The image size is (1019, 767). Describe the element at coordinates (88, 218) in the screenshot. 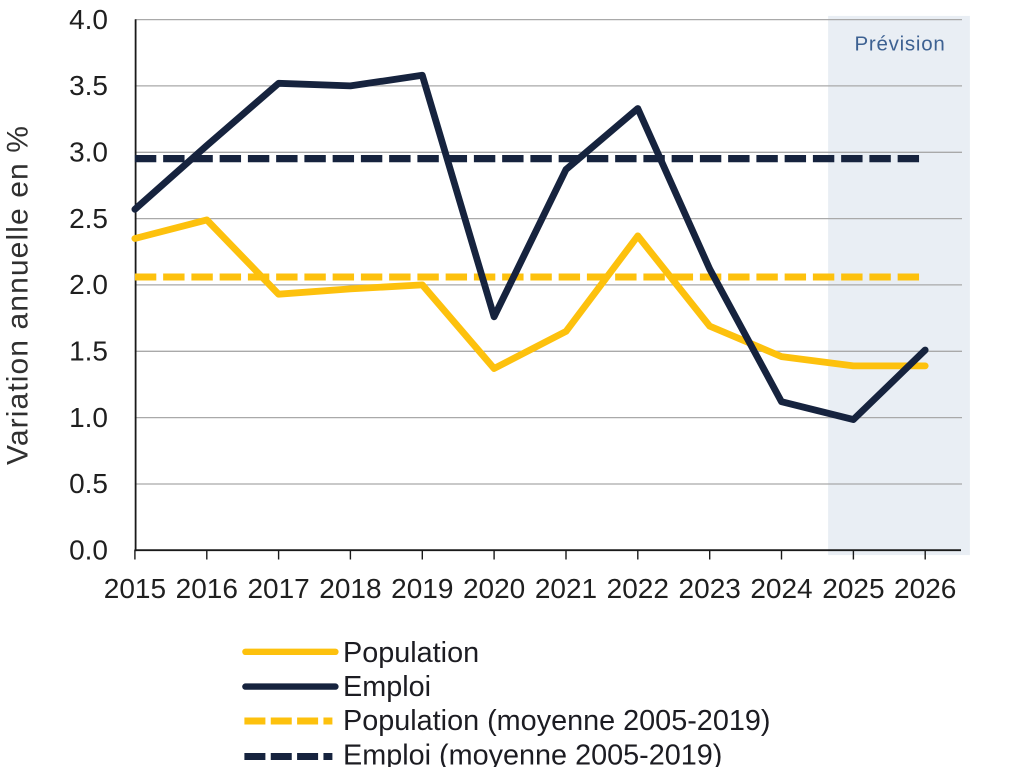

I see `svg-text: 2.5` at that location.